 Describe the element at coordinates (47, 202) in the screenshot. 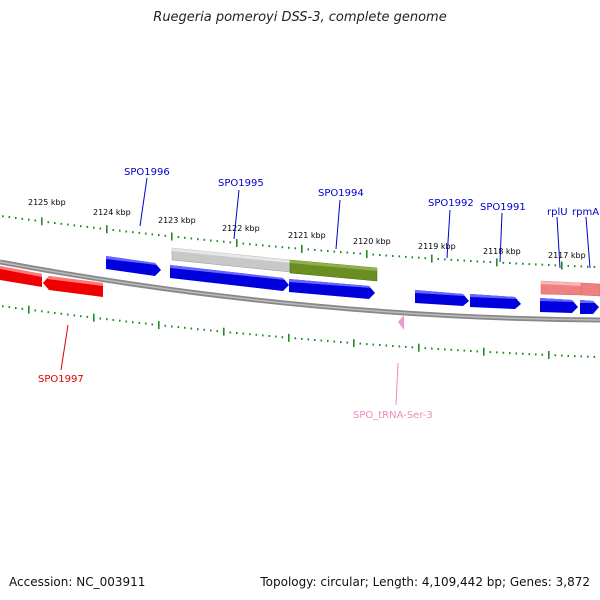

I see `kbp-label-2125: 2125 kbp` at that location.